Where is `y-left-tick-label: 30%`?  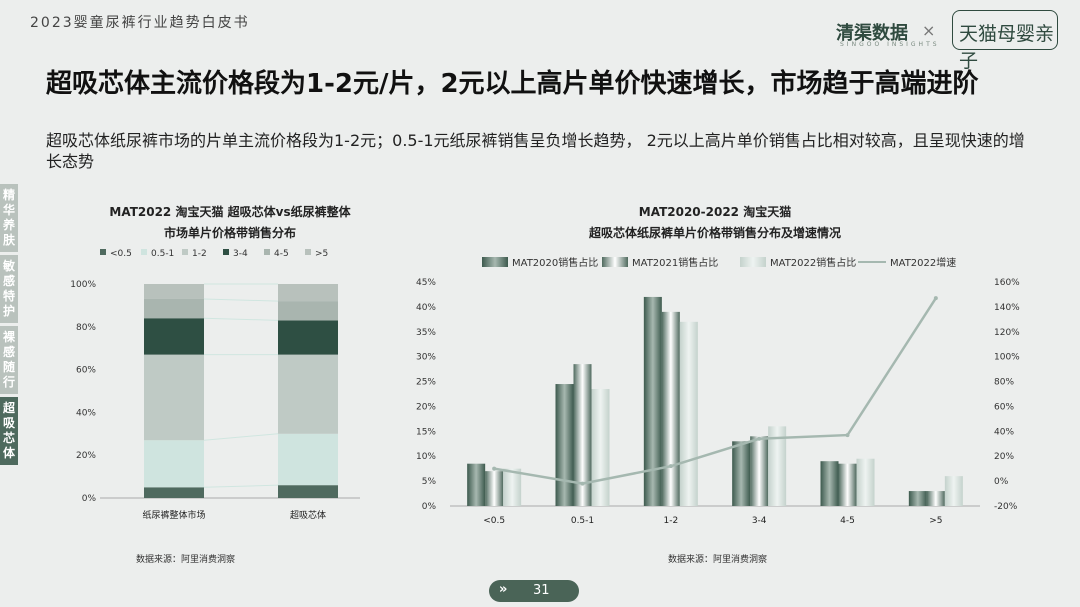
y-left-tick-label: 30% is located at coordinates (426, 358).